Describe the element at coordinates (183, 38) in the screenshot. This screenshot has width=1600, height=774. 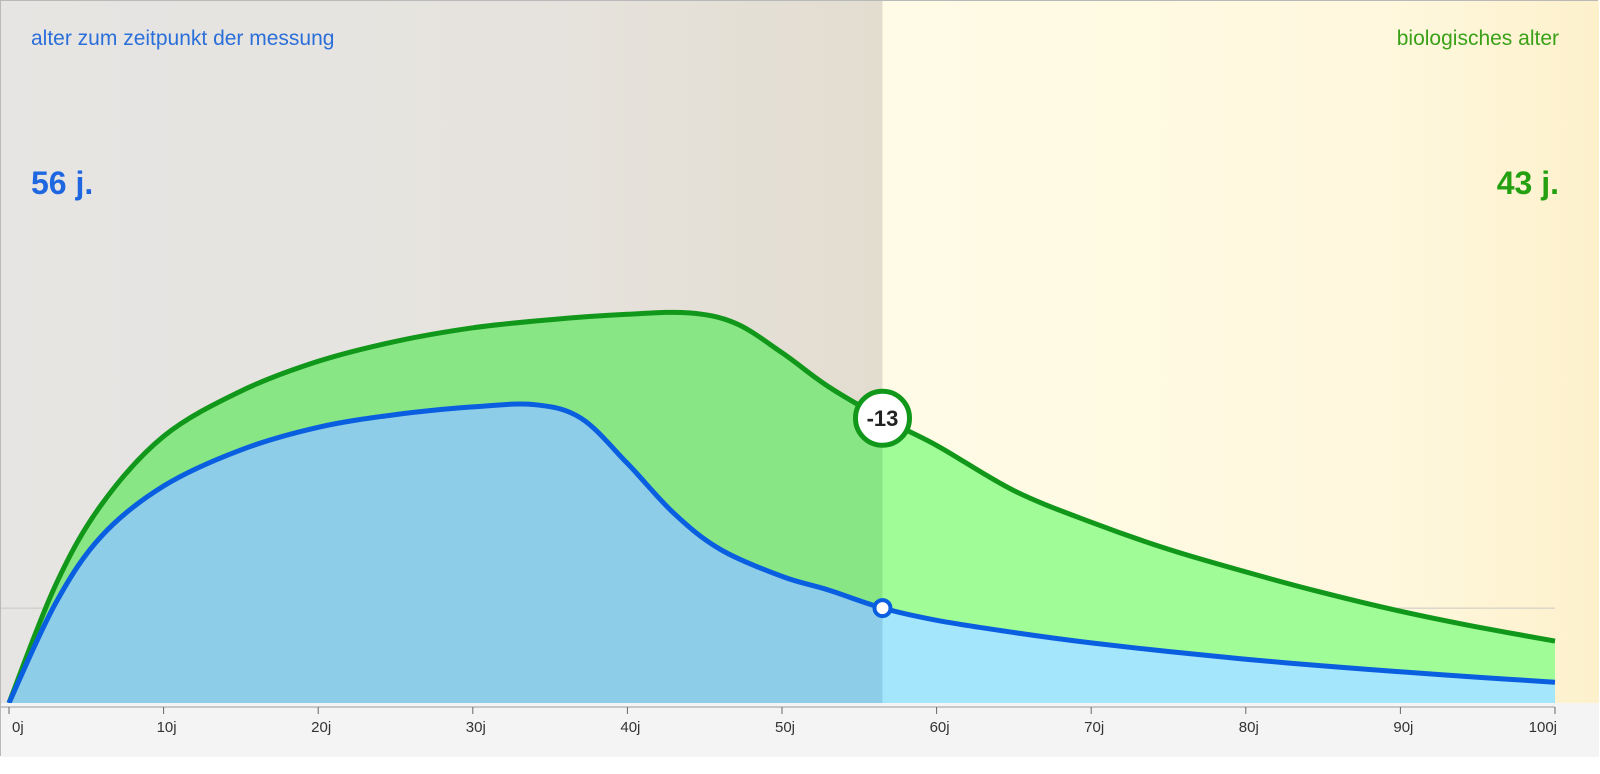
I see `measurement-age-caption: alter zum zeitpunkt der messung` at that location.